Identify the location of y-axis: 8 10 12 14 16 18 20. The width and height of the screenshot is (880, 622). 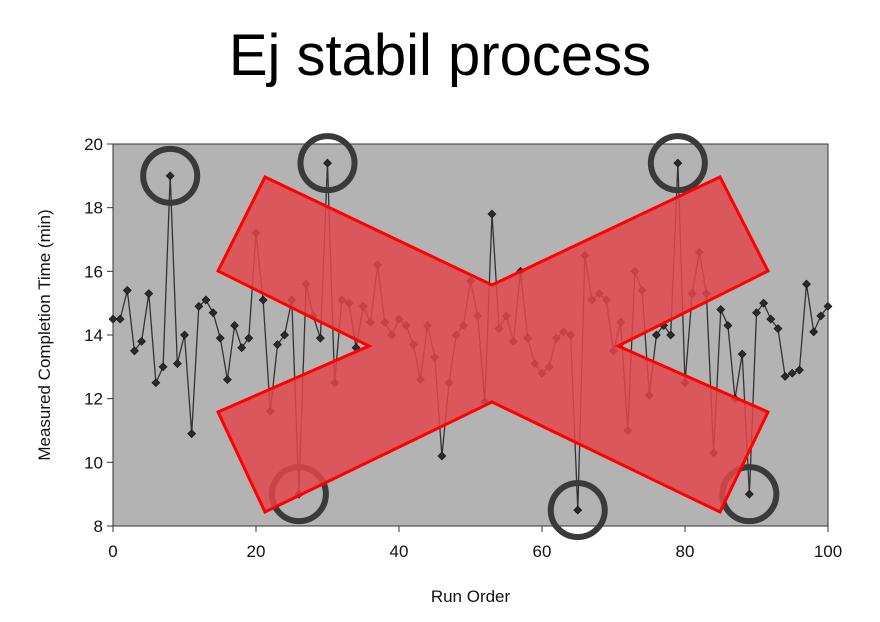
(98, 335).